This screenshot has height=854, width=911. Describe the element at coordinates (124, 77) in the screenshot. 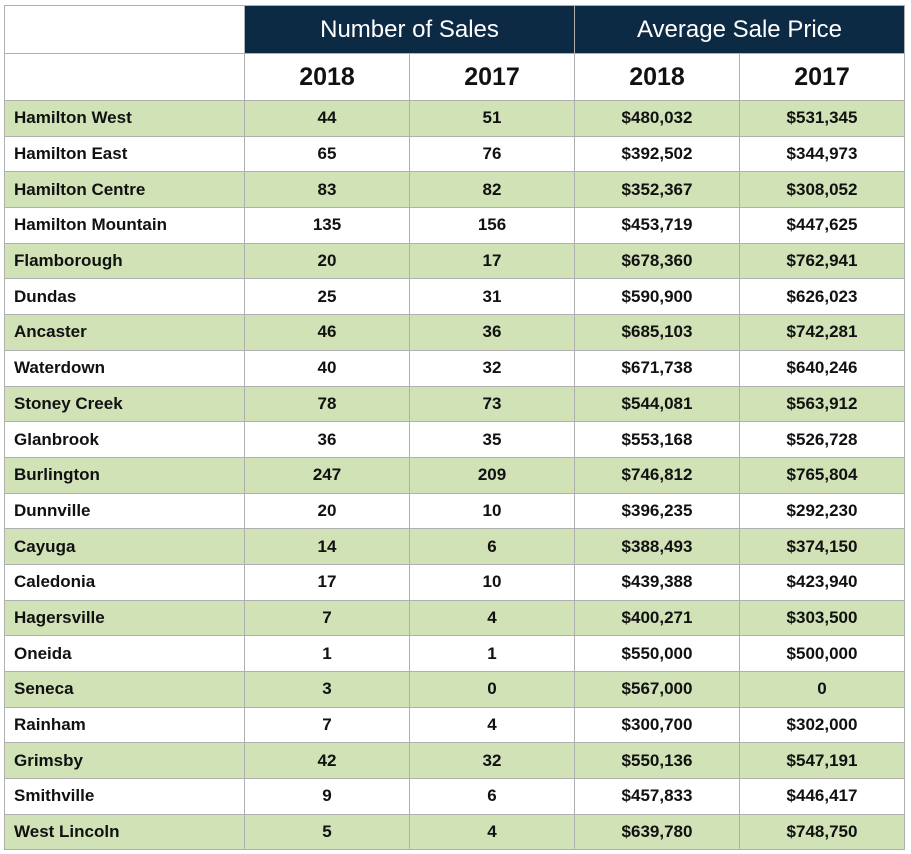

I see `year-header-blank-cell` at that location.